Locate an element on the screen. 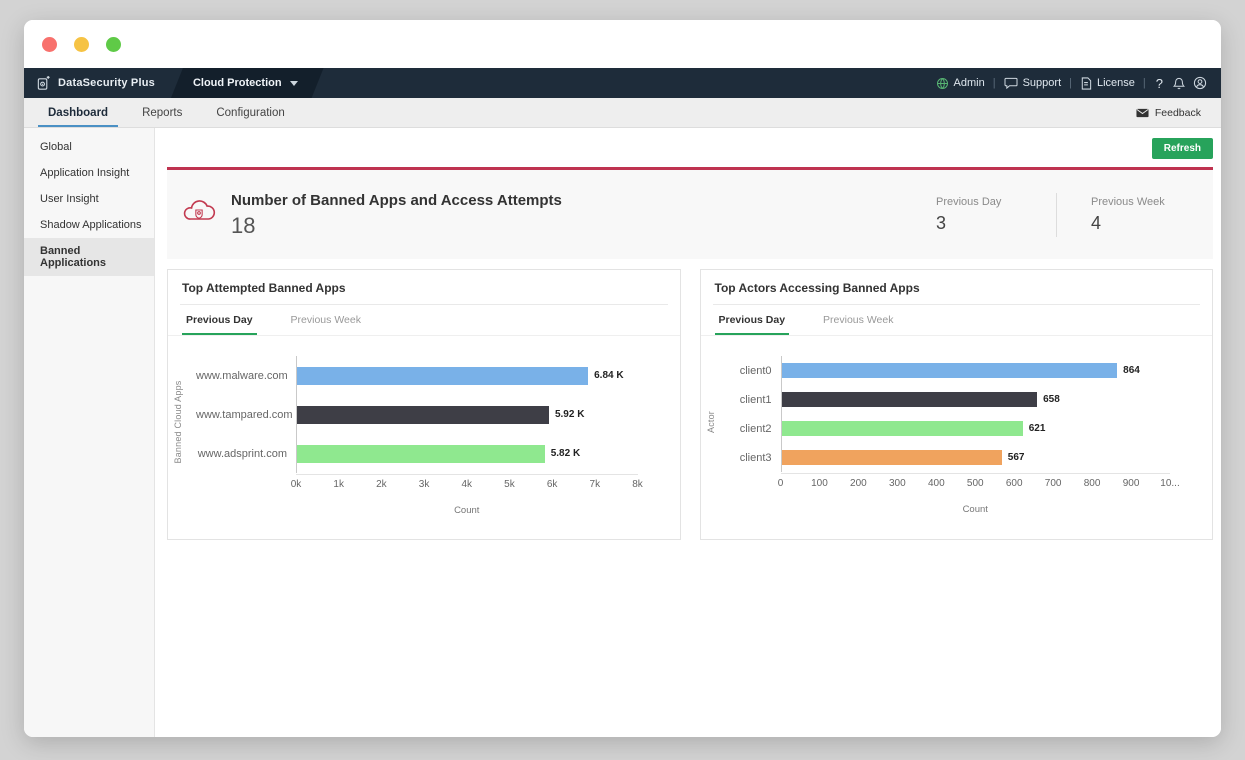 Image resolution: width=1245 pixels, height=760 pixels. stat-value: 3 is located at coordinates (941, 222).